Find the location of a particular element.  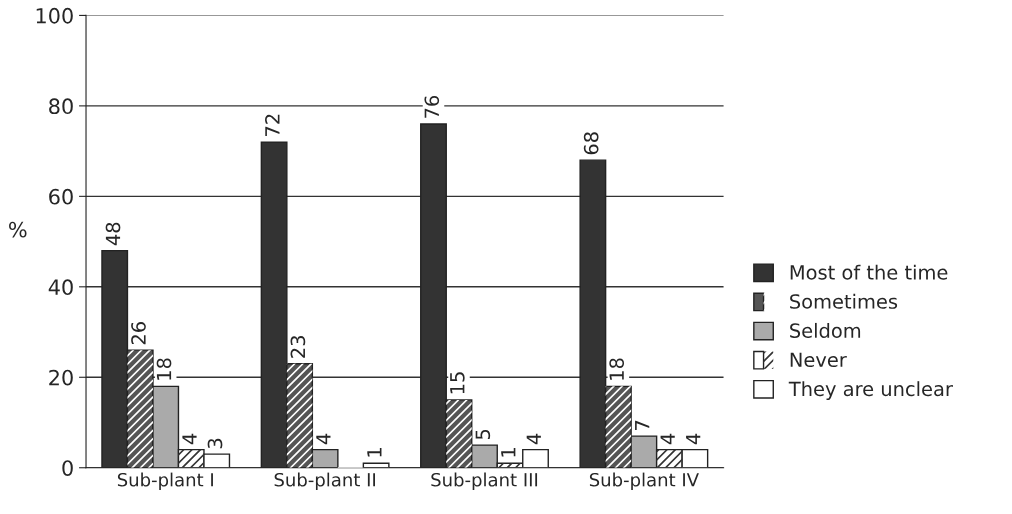

data-label: 23 is located at coordinates (298, 347).